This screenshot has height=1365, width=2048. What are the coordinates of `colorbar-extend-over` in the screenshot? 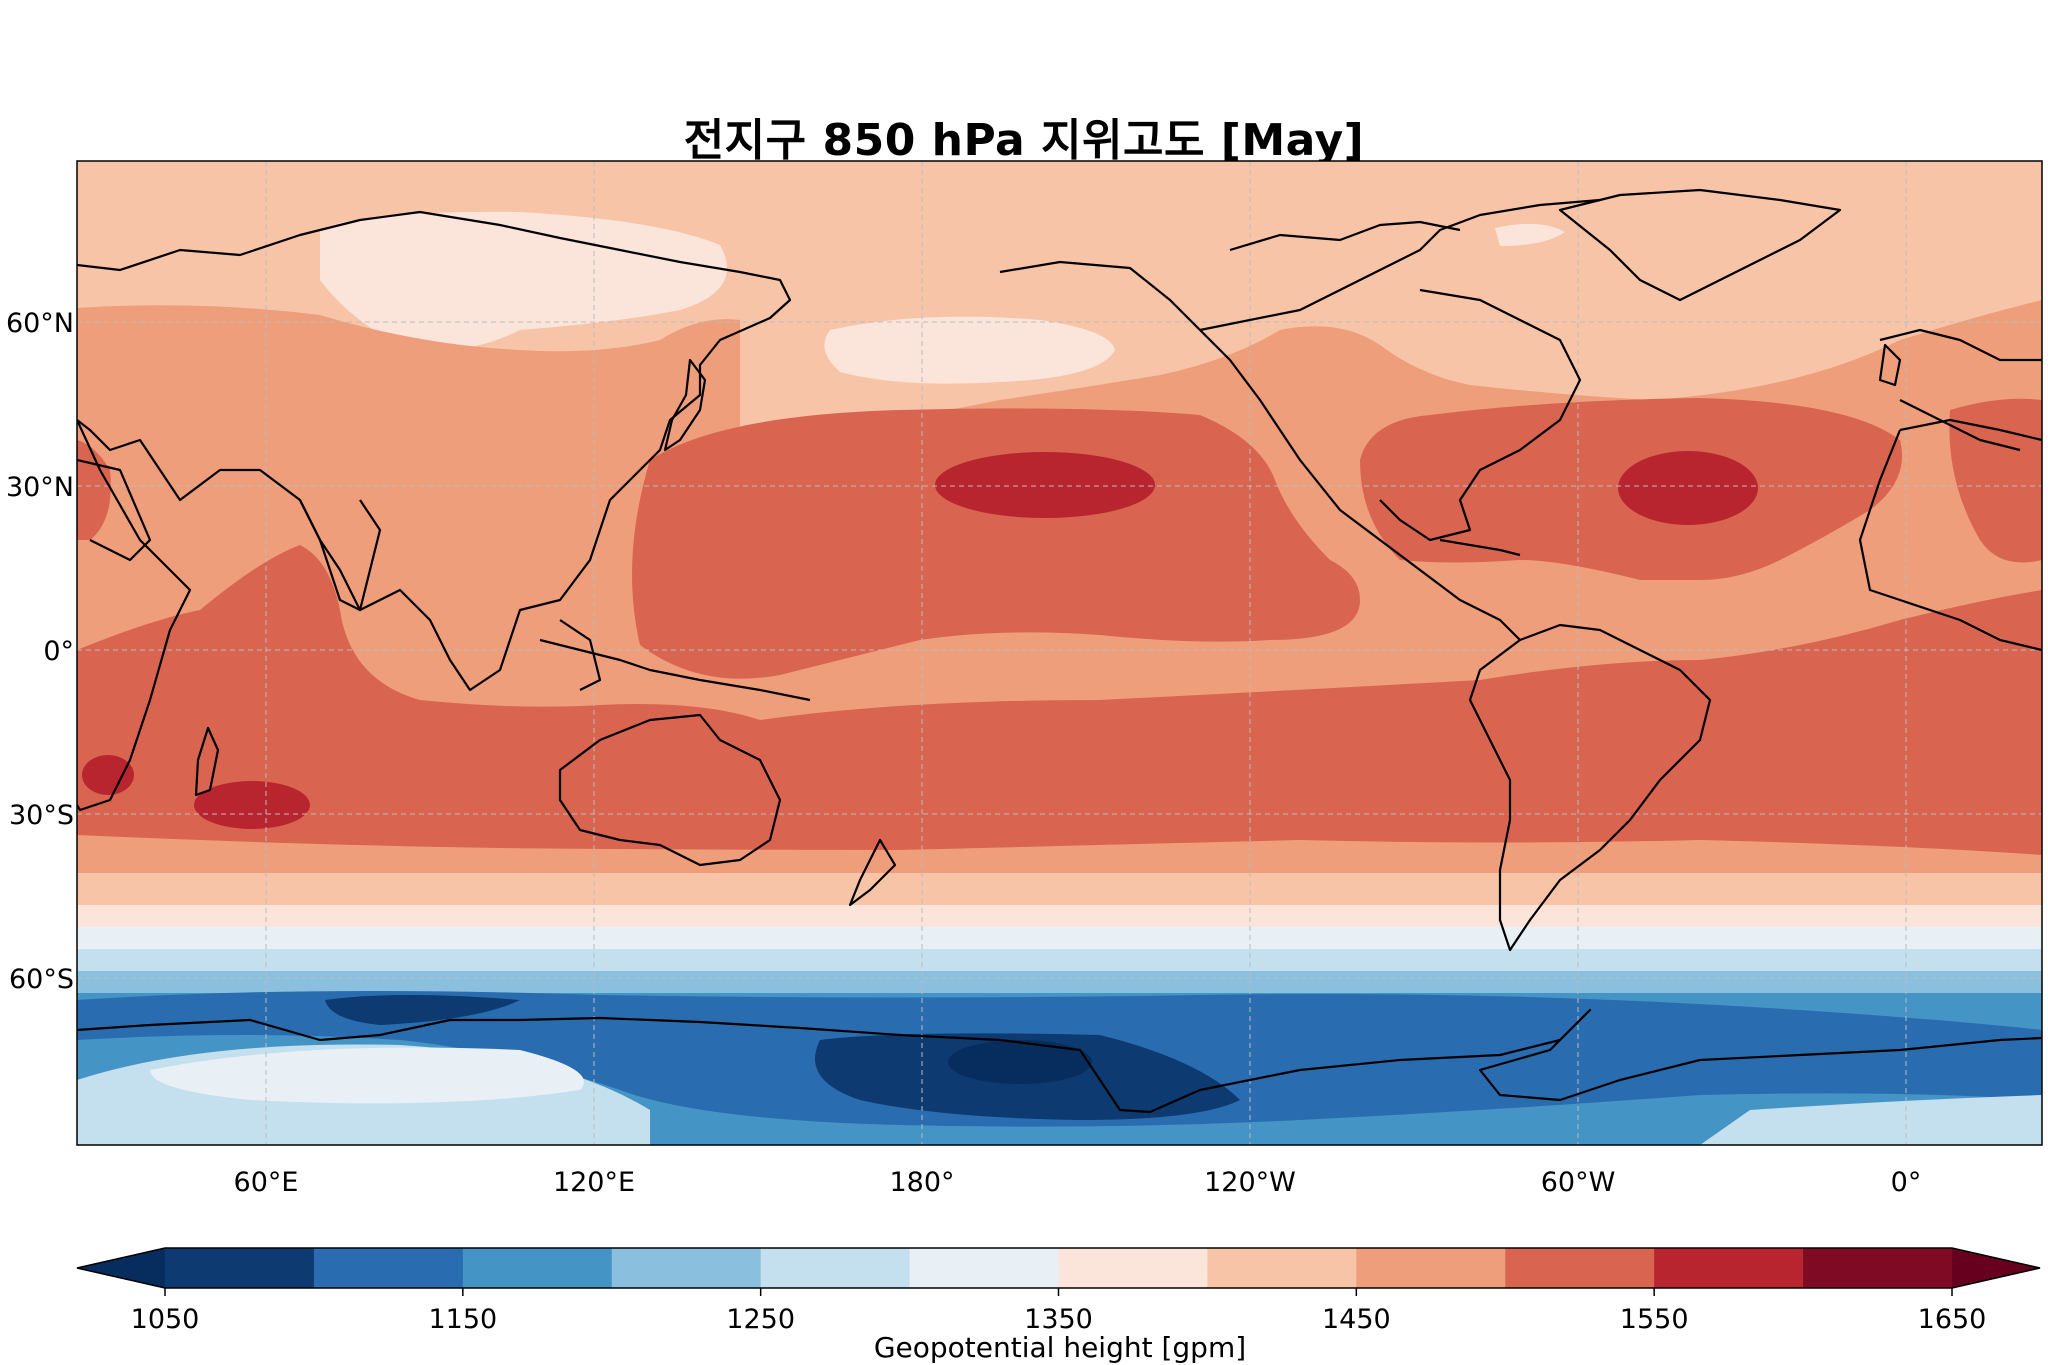 It's located at (1996, 1268).